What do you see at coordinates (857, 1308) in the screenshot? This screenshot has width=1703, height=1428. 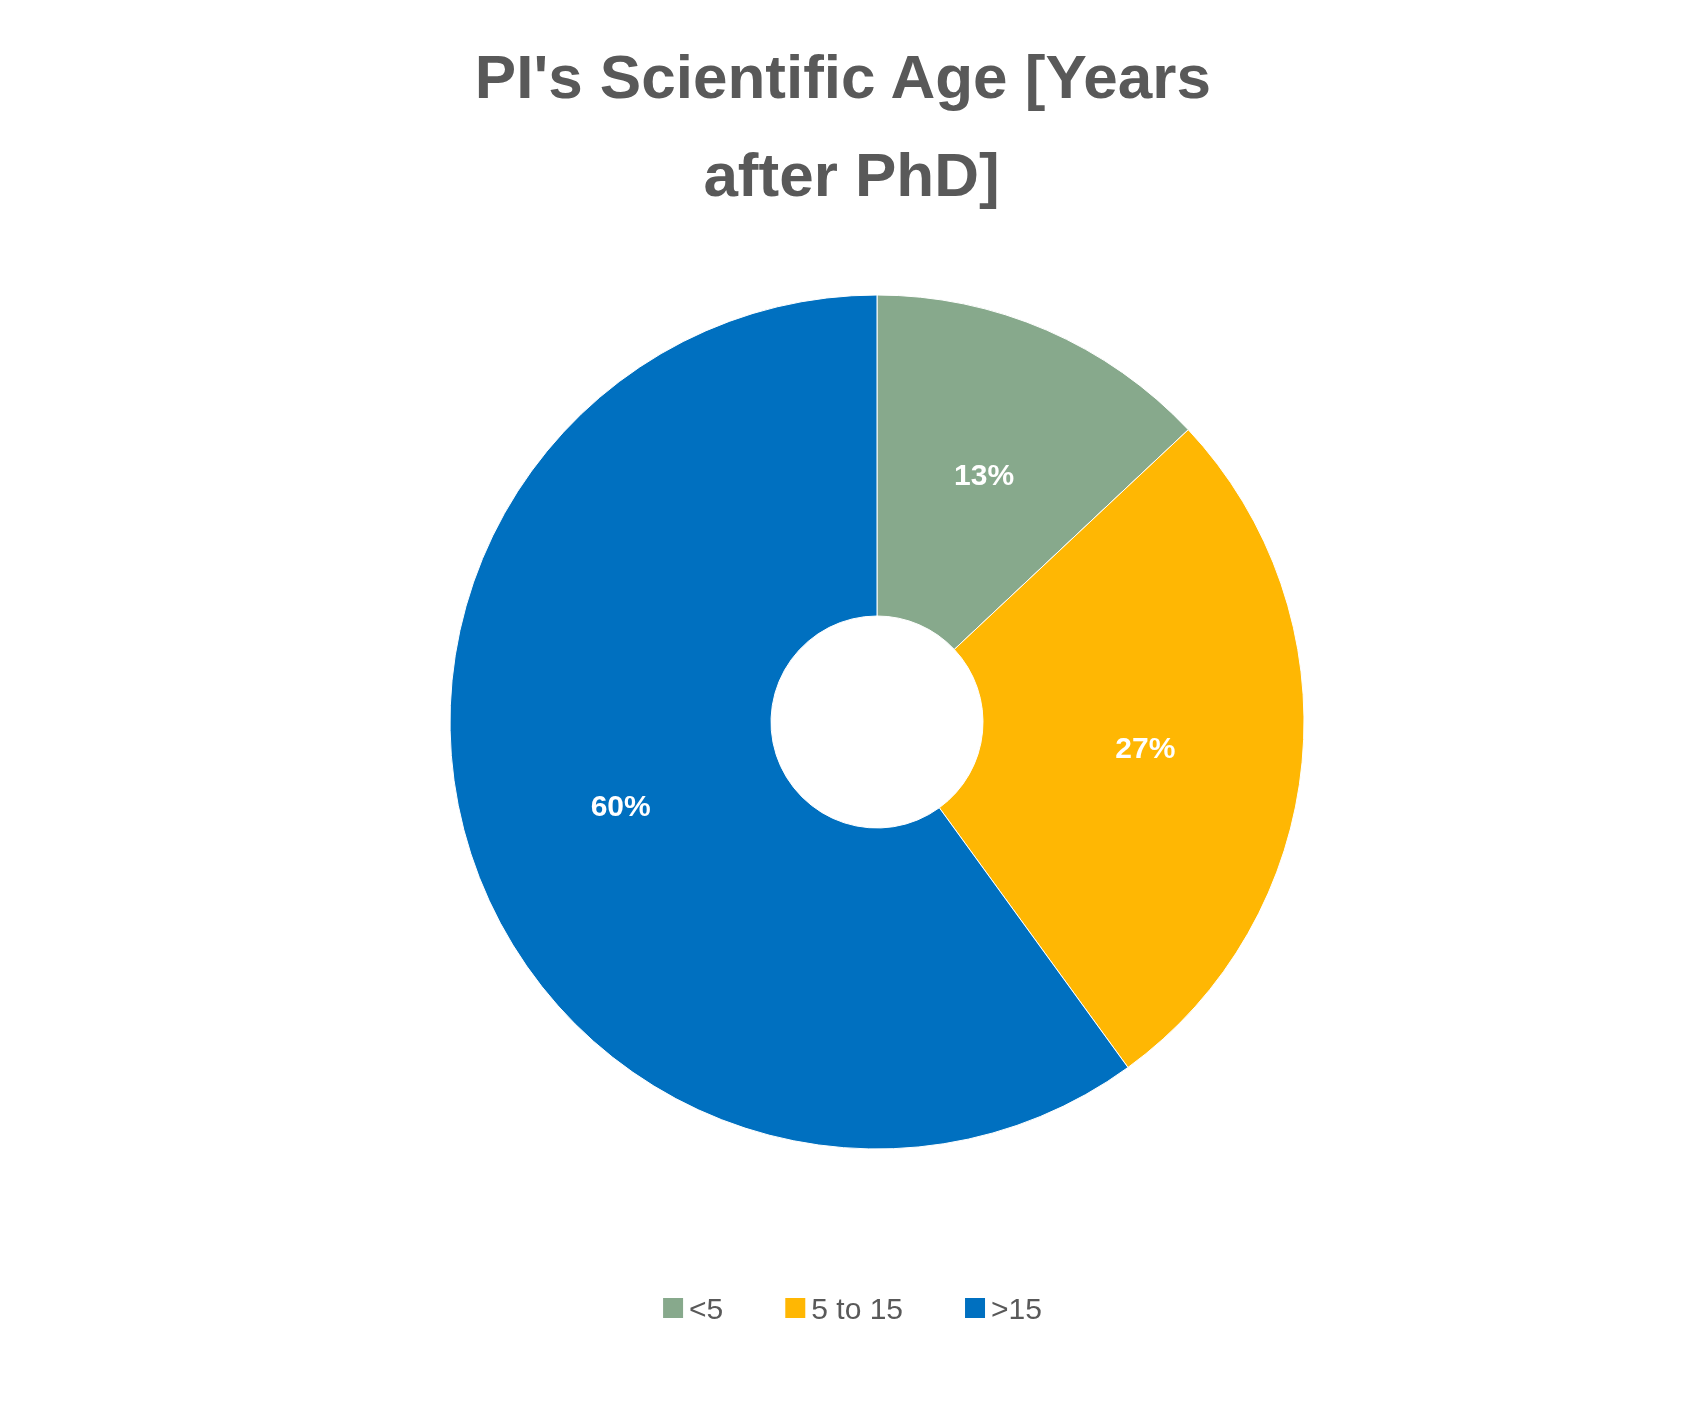 I see `legend-label: 5 to 15` at bounding box center [857, 1308].